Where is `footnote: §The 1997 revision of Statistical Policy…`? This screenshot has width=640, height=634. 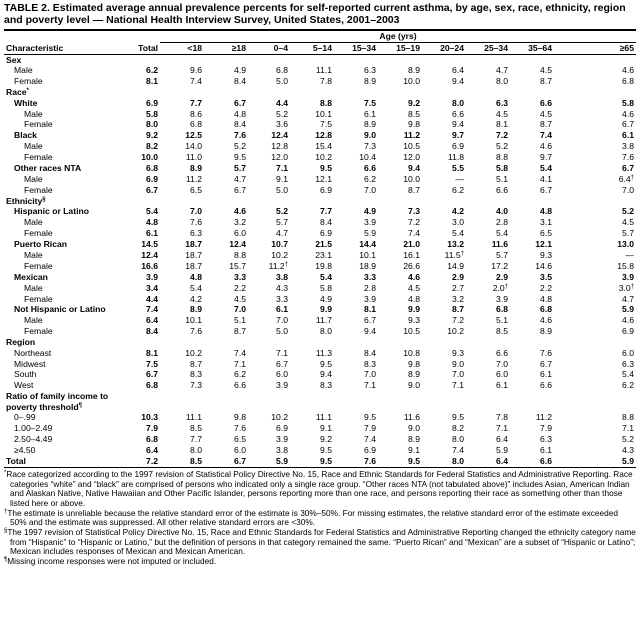 footnote: §The 1997 revision of Statistical Policy… is located at coordinates (320, 542).